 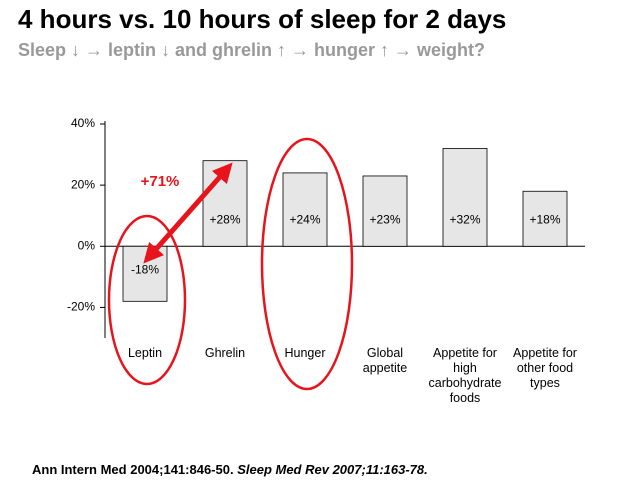 What do you see at coordinates (160, 181) in the screenshot?
I see `annotation: +71%` at bounding box center [160, 181].